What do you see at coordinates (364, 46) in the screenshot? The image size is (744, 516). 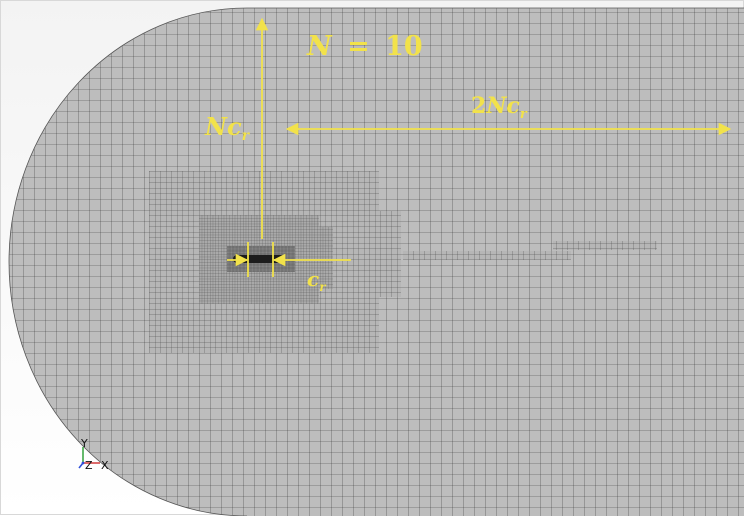 I see `n-equation-label: N = 10` at bounding box center [364, 46].